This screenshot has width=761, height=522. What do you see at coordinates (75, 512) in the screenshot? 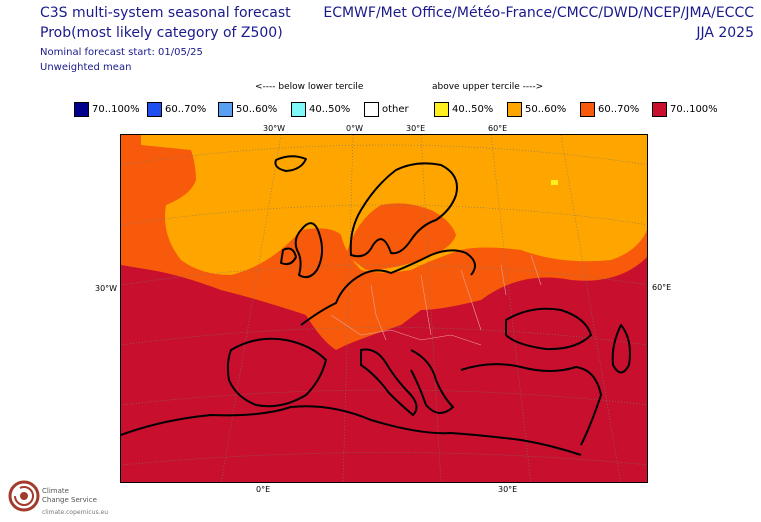
I see `logo-url: climate.copernicus.eu` at bounding box center [75, 512].